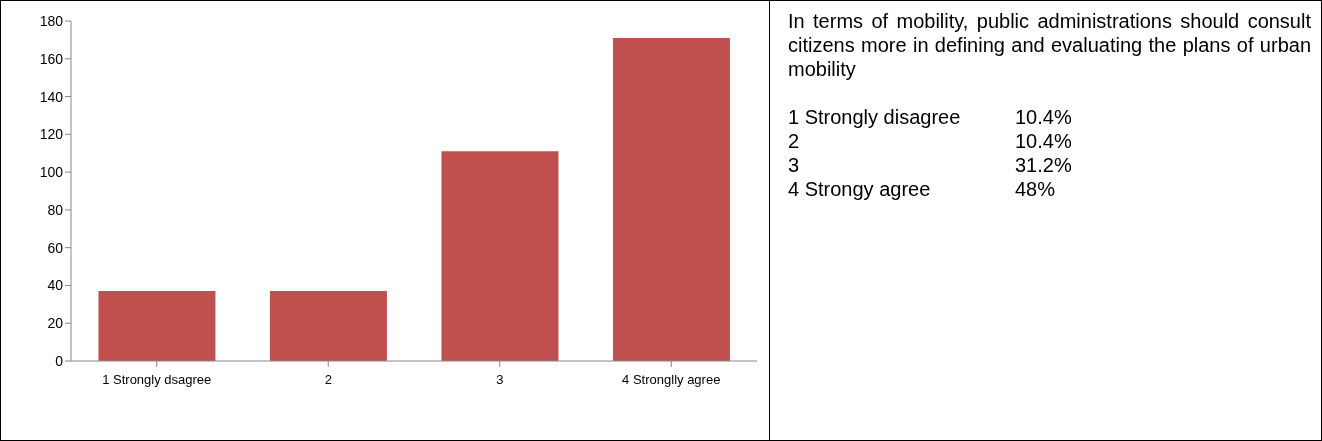  What do you see at coordinates (875, 117) in the screenshot?
I see `category-label: 1 Strongly disagree` at bounding box center [875, 117].